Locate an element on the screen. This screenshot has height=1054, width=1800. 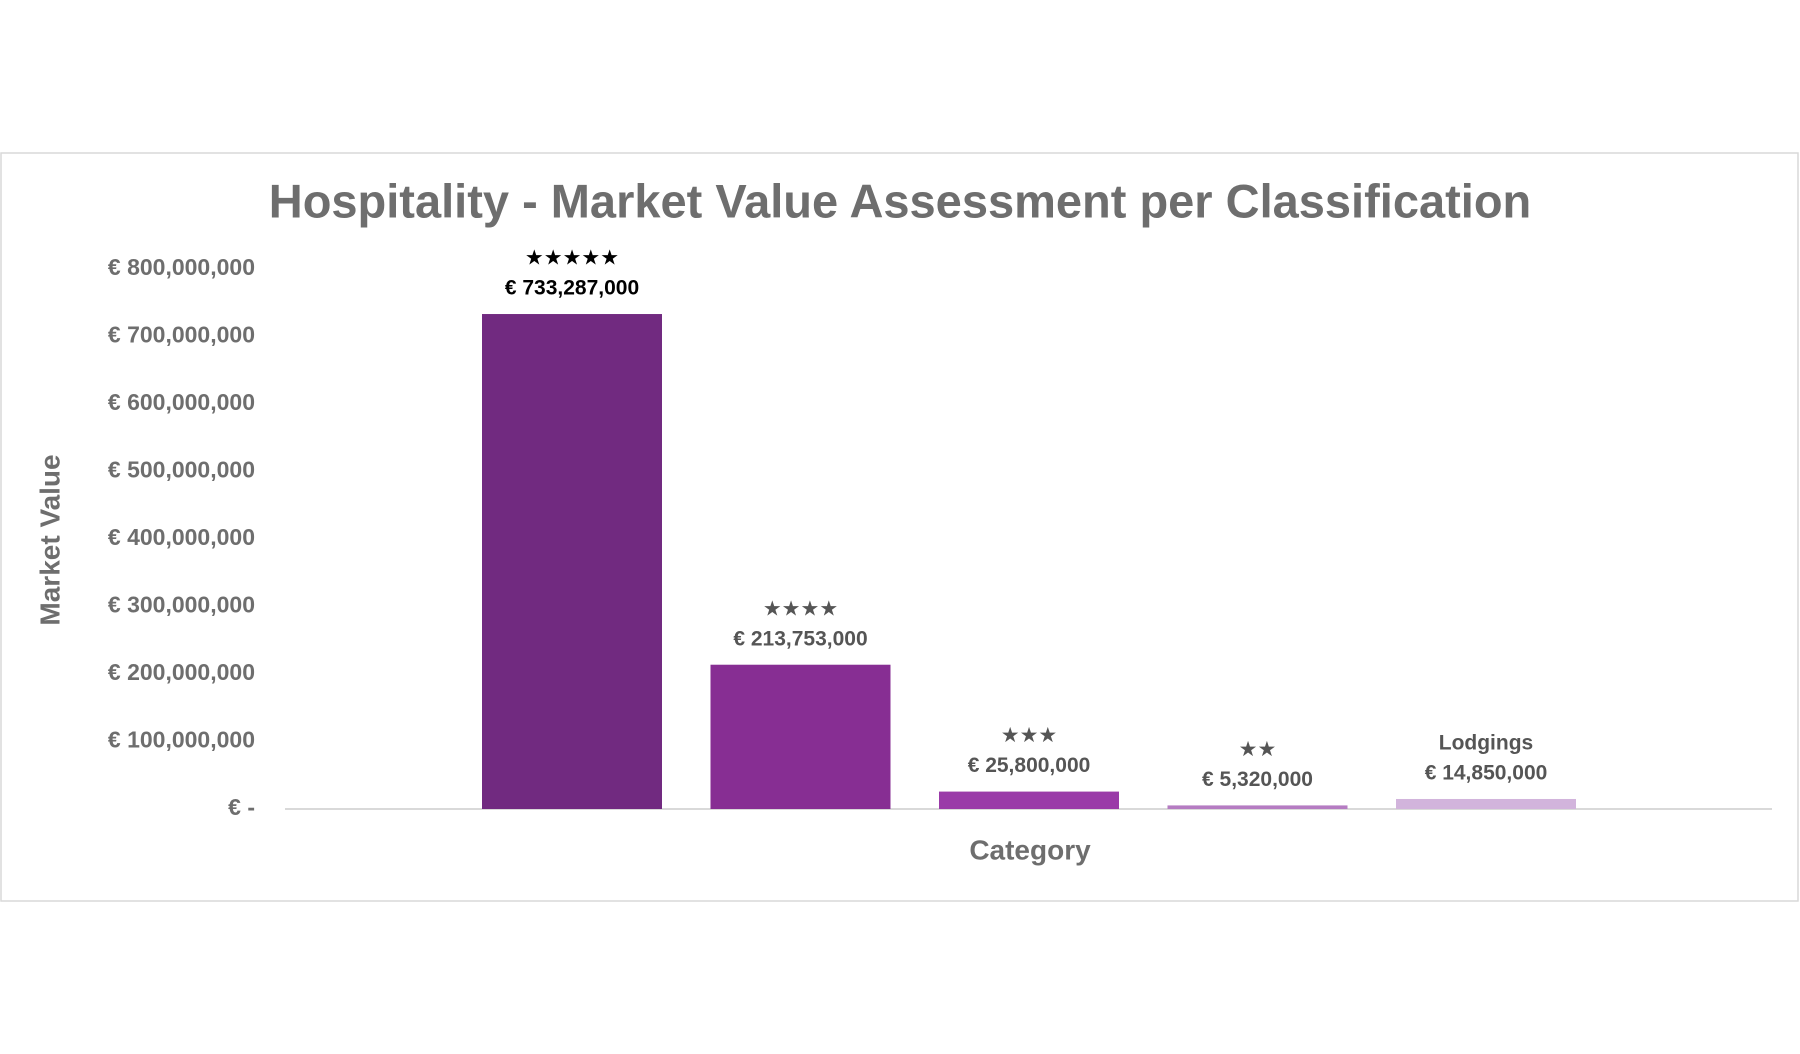
category-label: ★★ is located at coordinates (1258, 749).